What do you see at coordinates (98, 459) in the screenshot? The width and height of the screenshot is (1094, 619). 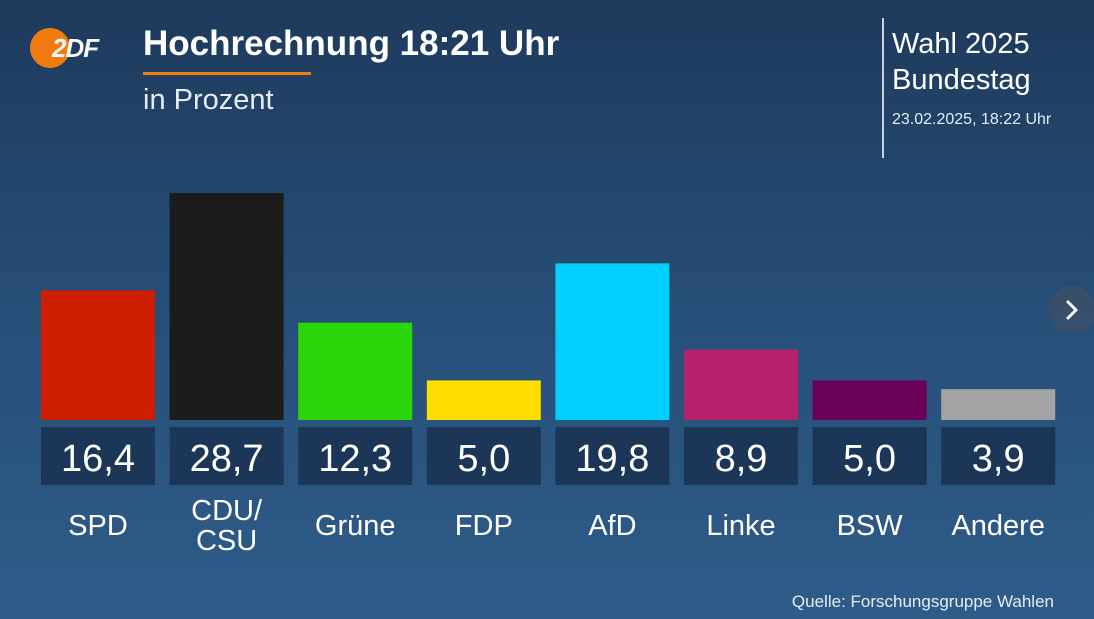 I see `data-label: 16,4` at bounding box center [98, 459].